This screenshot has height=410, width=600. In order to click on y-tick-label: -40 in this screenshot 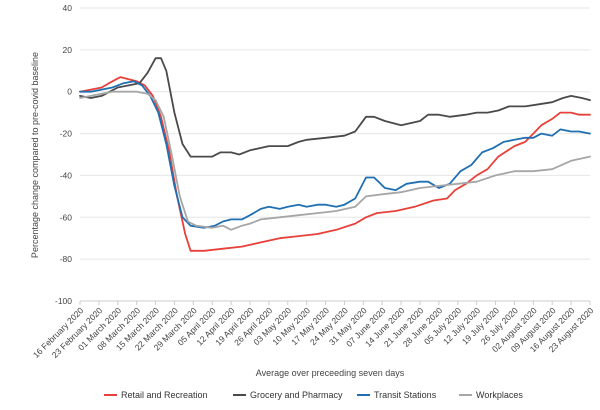, I will do `click(66, 175)`.